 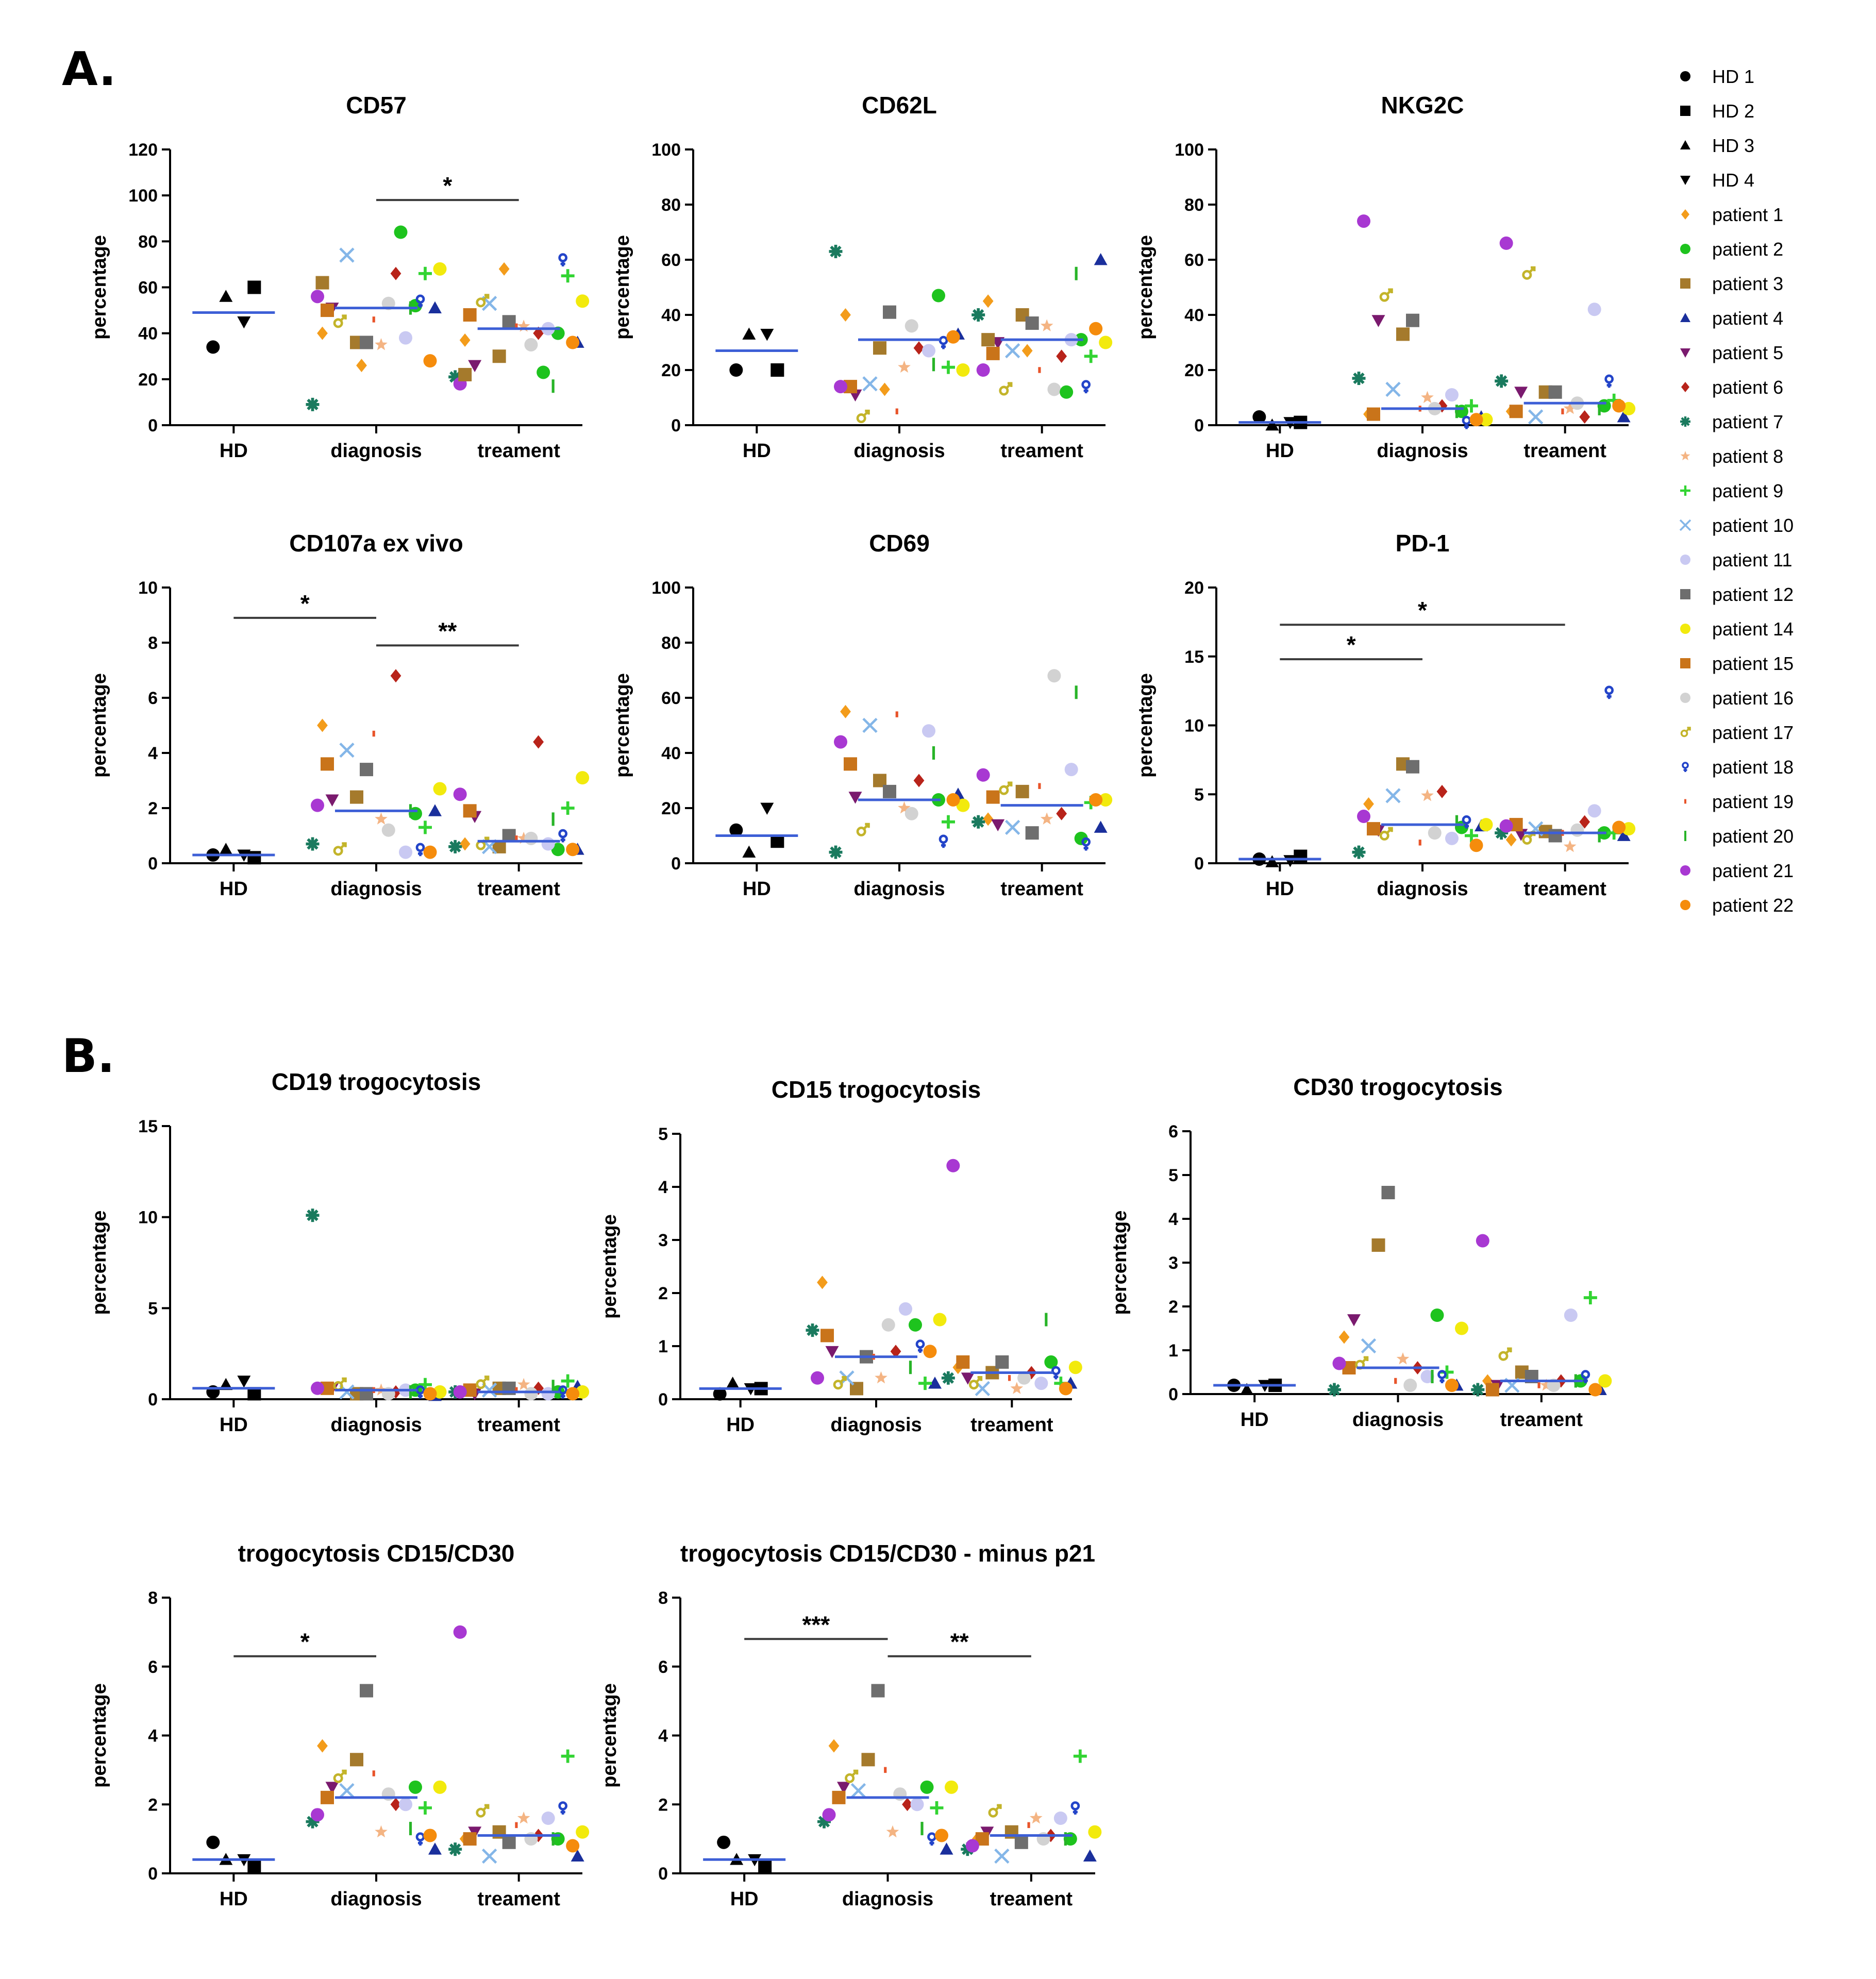 I want to click on legend-item: patient 1, so click(x=1732, y=214).